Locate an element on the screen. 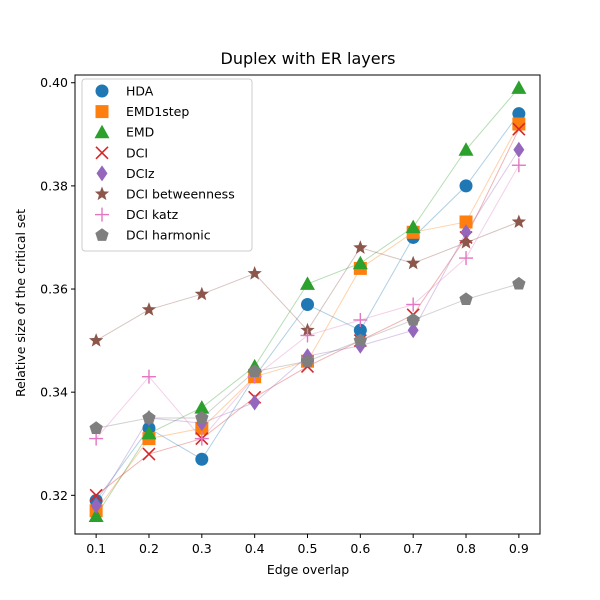 The height and width of the screenshot is (600, 600). legend-label-4: DCIz is located at coordinates (140, 173).